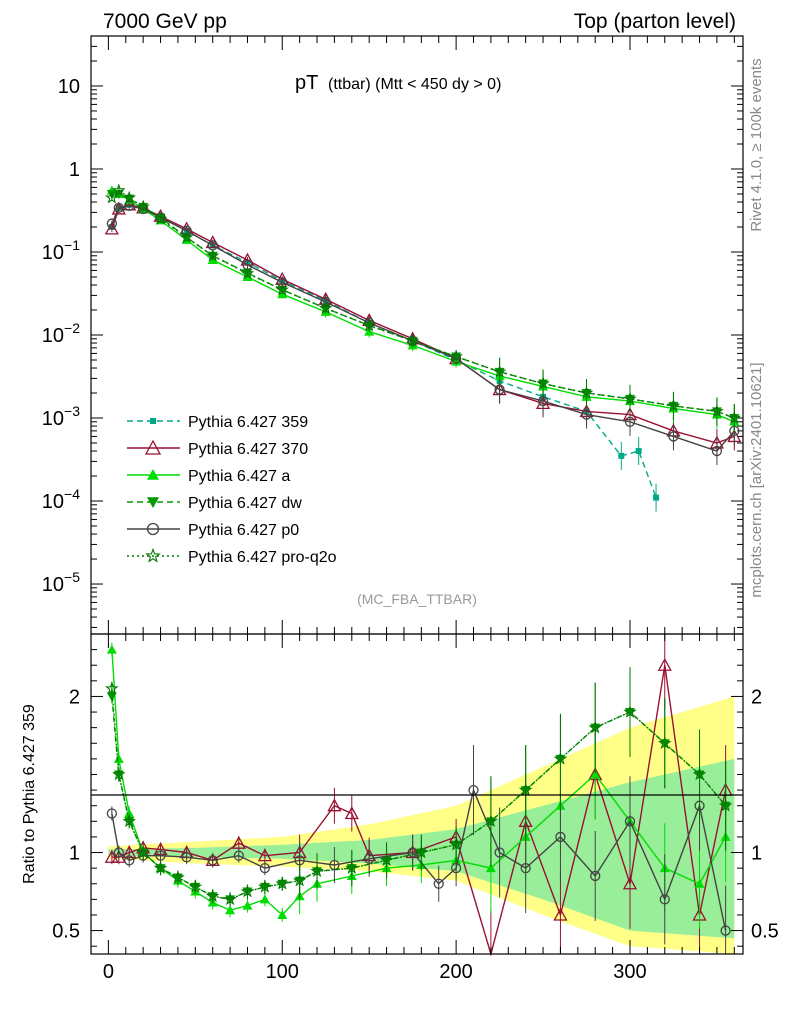  Describe the element at coordinates (306, 83) in the screenshot. I see `plot-title-main: pT` at that location.